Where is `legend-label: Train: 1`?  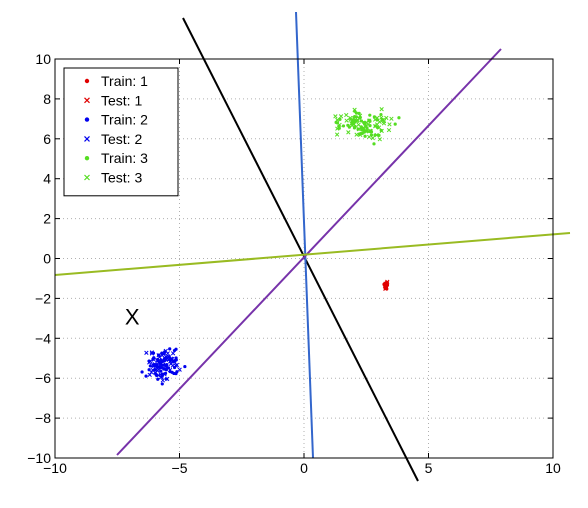 legend-label: Train: 1 is located at coordinates (124, 81).